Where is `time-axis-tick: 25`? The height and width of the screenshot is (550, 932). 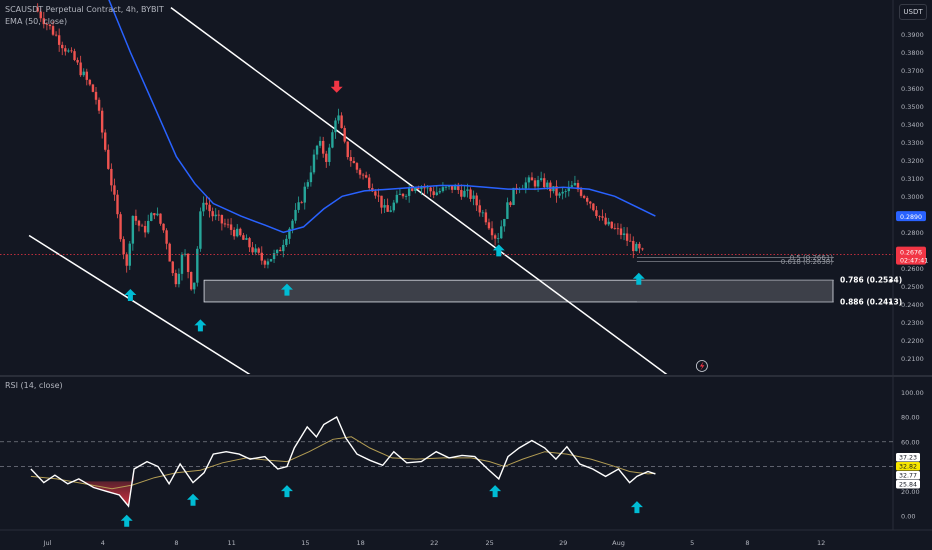
time-axis-tick: 25 is located at coordinates (489, 543).